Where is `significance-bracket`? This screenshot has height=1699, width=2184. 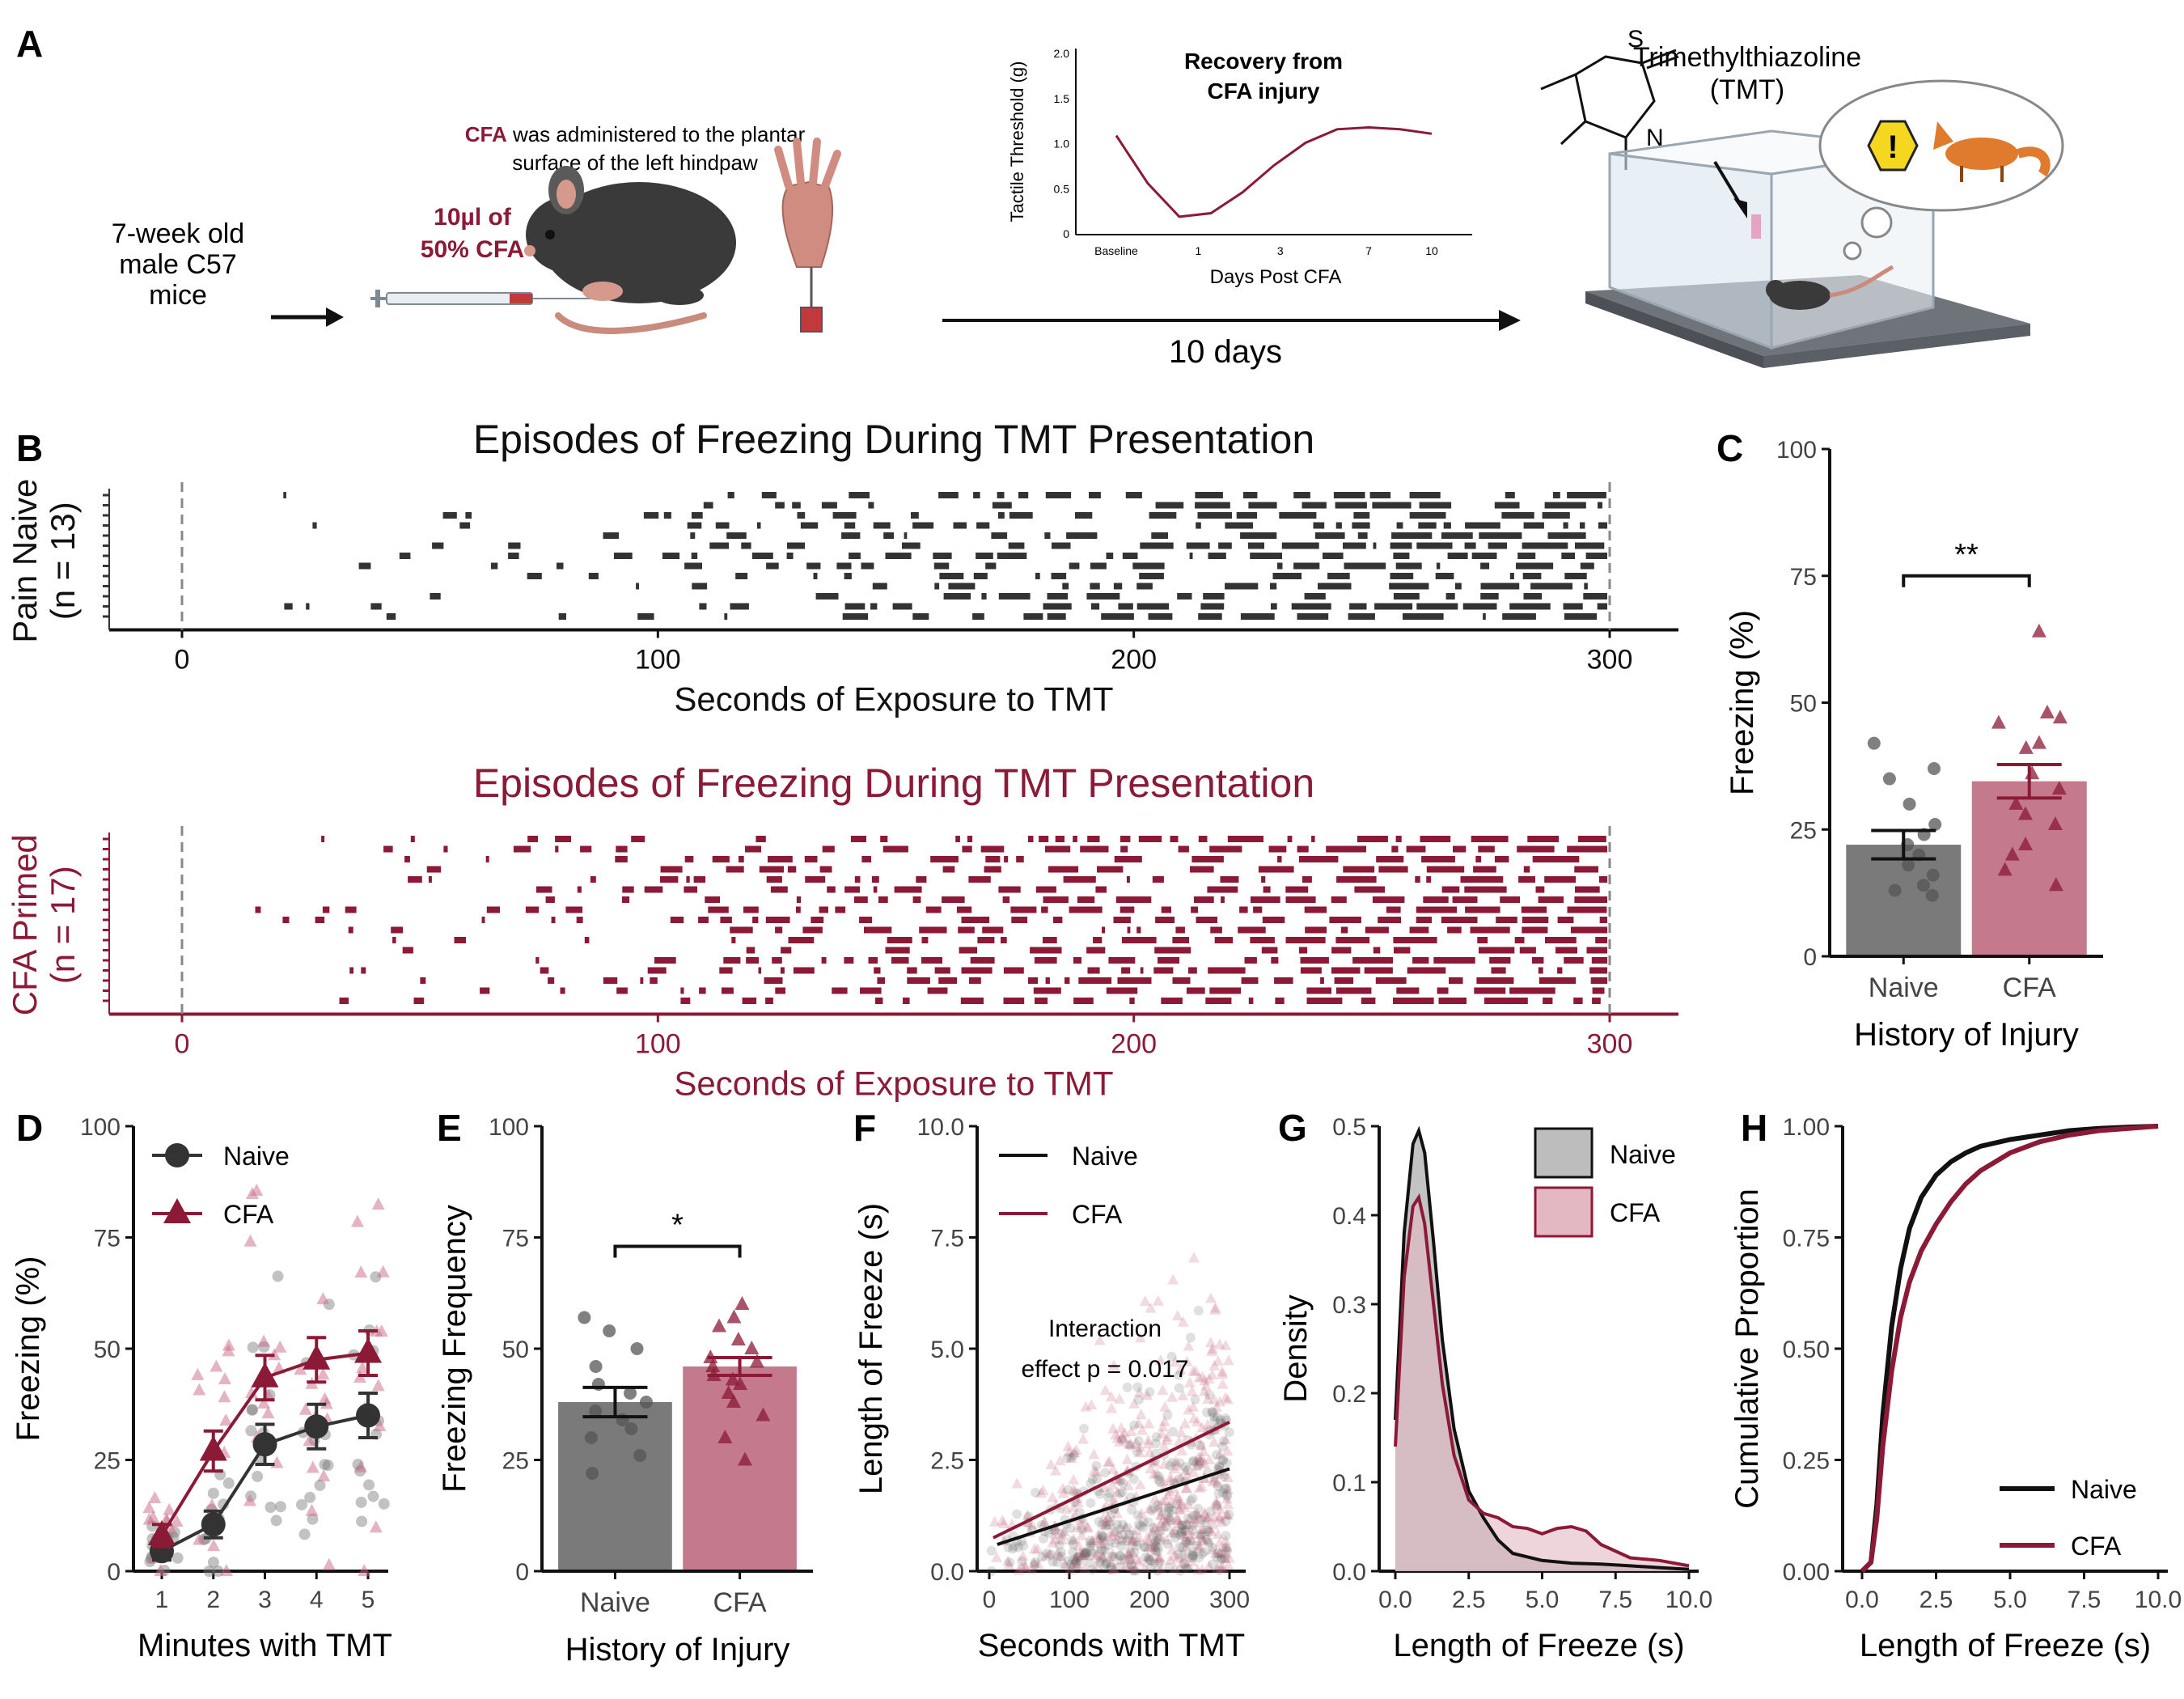
significance-bracket is located at coordinates (1967, 580).